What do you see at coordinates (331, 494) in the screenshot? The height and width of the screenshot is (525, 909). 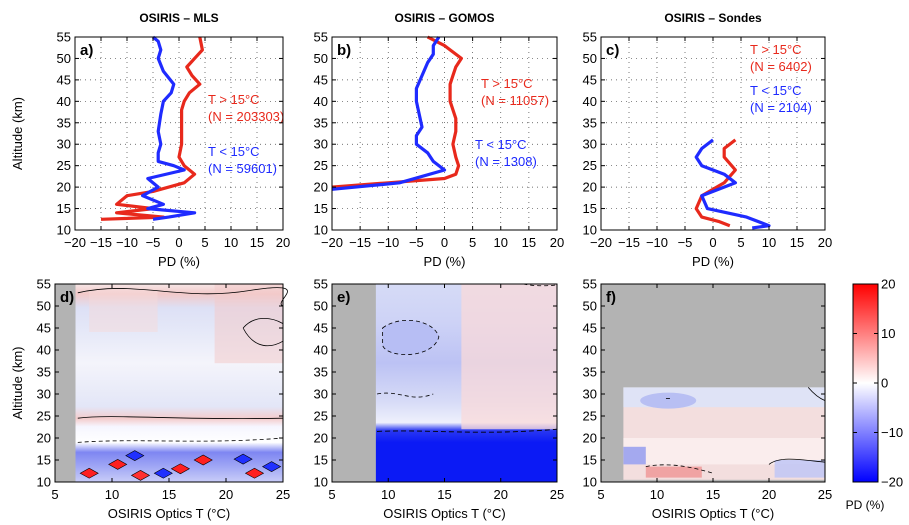 I see `x-tick-label: 5` at bounding box center [331, 494].